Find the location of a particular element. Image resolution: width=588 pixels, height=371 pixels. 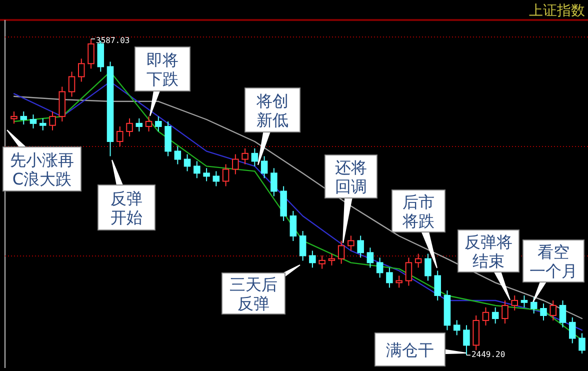

annotation: 先小涨再C浪大跌 is located at coordinates (42, 169).